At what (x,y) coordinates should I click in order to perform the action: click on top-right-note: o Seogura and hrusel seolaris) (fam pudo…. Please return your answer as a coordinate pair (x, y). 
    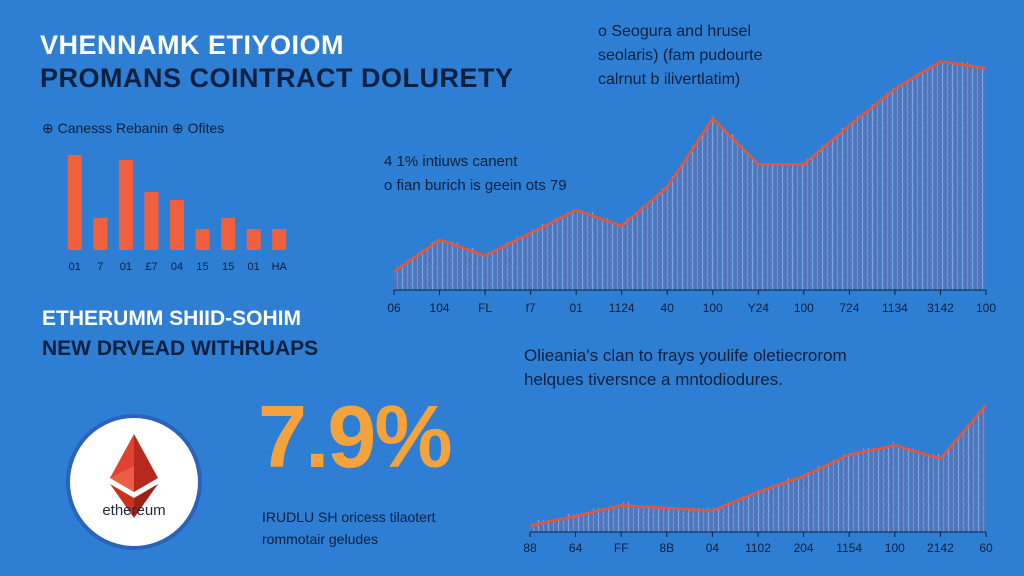
    Looking at the image, I should click on (680, 56).